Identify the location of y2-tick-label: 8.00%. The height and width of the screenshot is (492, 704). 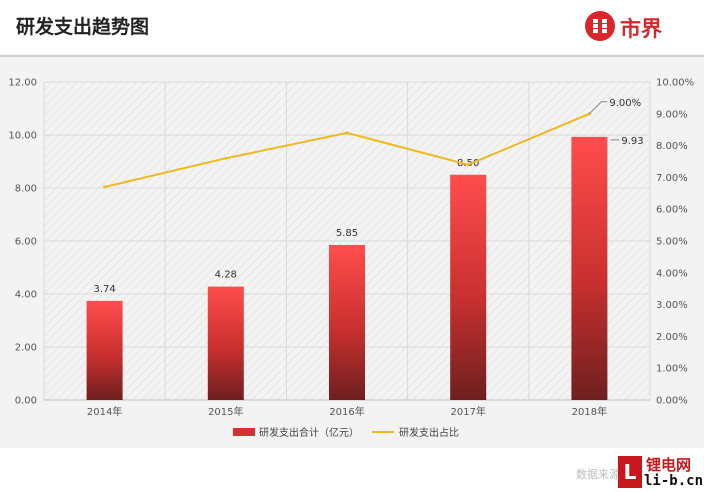
(672, 146).